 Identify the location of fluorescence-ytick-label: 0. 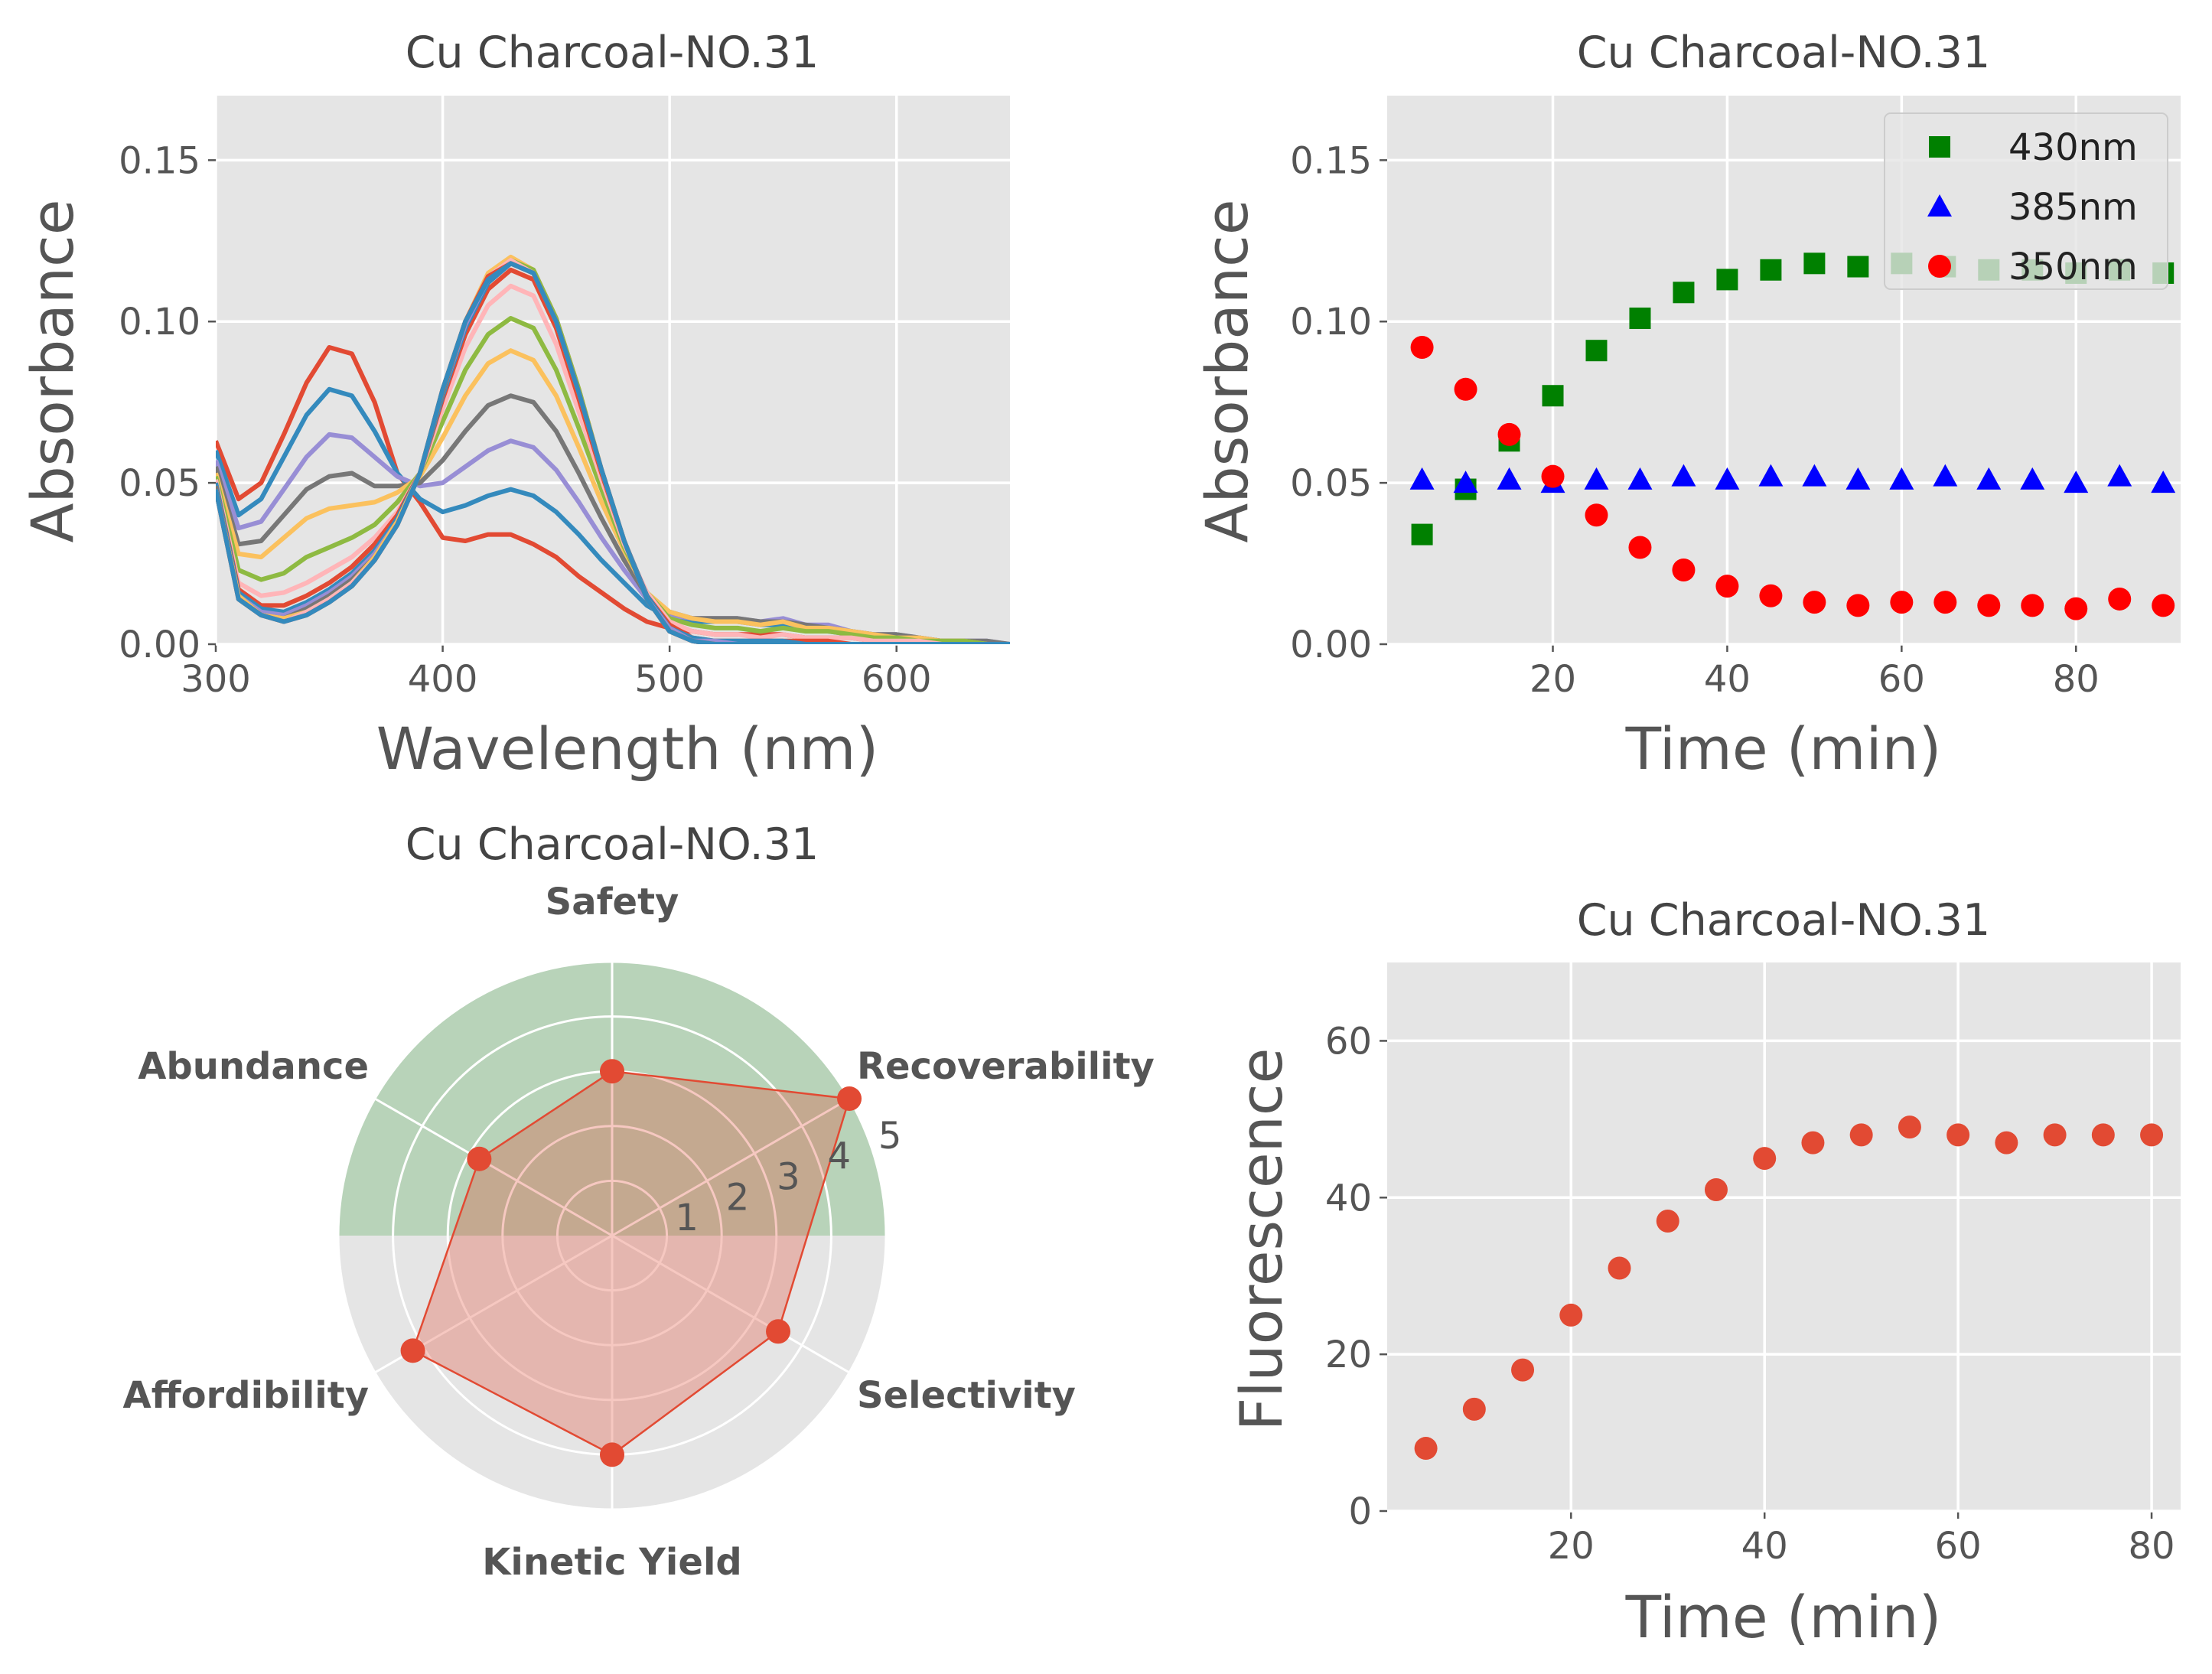
(1360, 1511).